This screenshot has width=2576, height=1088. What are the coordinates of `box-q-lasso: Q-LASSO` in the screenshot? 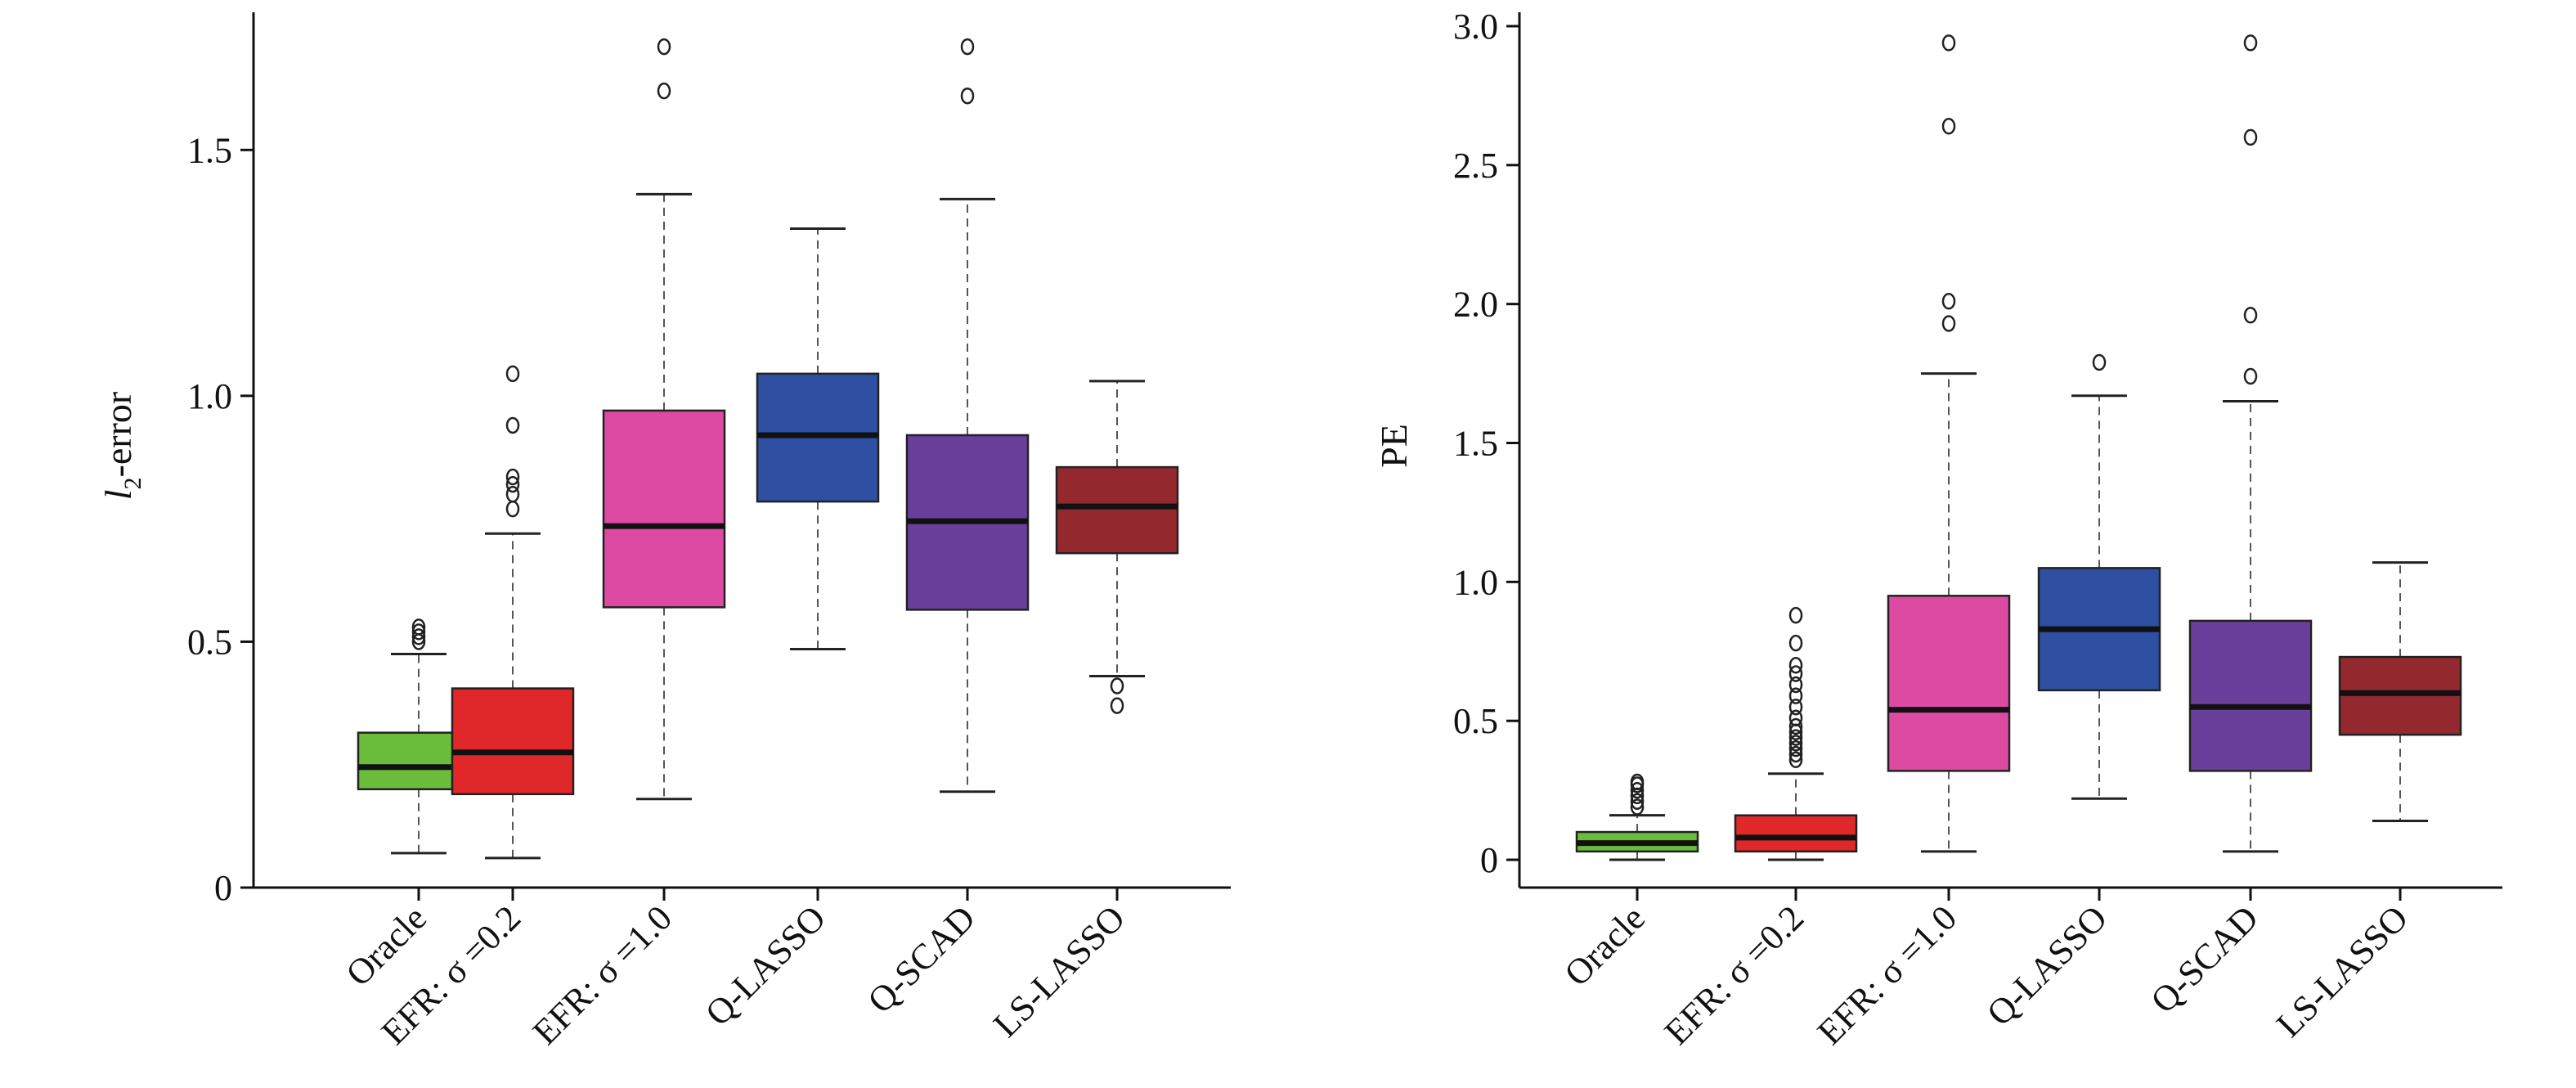 It's located at (789, 630).